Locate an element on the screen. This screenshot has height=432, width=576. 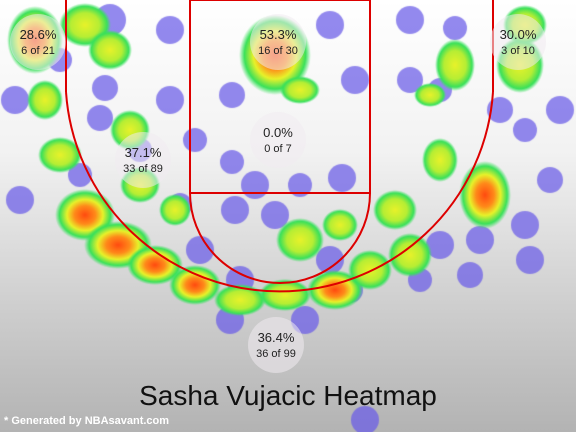
zone-left-corner-three: 28.6% 6 of 21 is located at coordinates (38, 42).